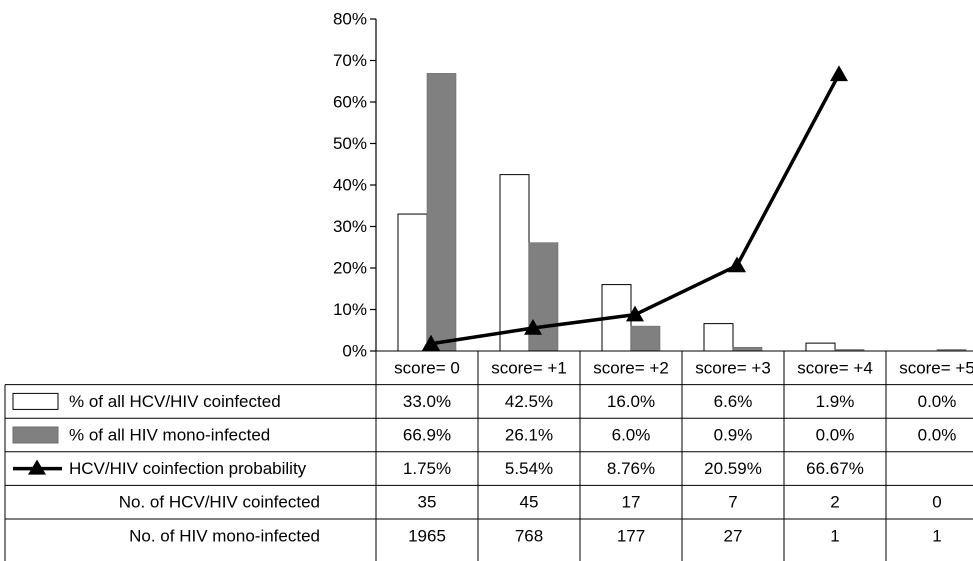 Image resolution: width=973 pixels, height=561 pixels. What do you see at coordinates (835, 401) in the screenshot?
I see `data-label: 1.9%` at bounding box center [835, 401].